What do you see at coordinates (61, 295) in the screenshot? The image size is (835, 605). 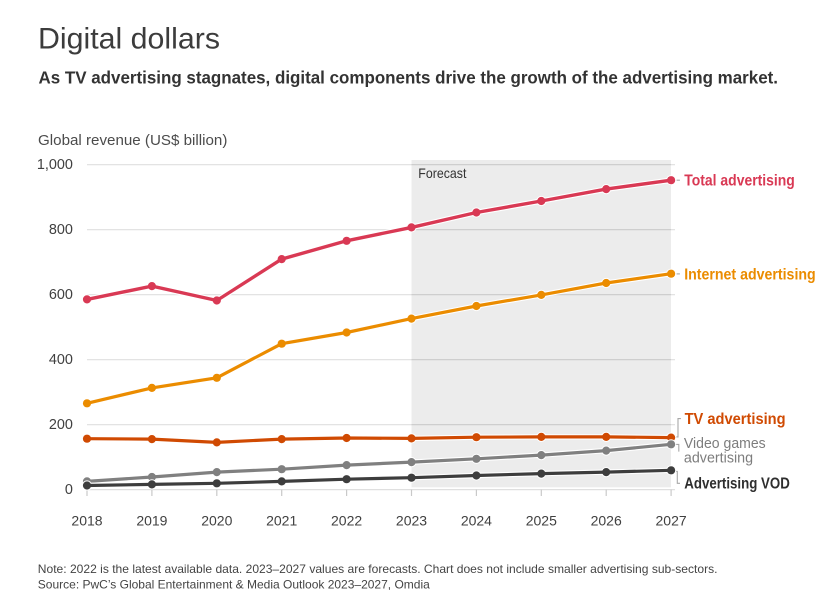 I see `svg-text: 600` at bounding box center [61, 295].